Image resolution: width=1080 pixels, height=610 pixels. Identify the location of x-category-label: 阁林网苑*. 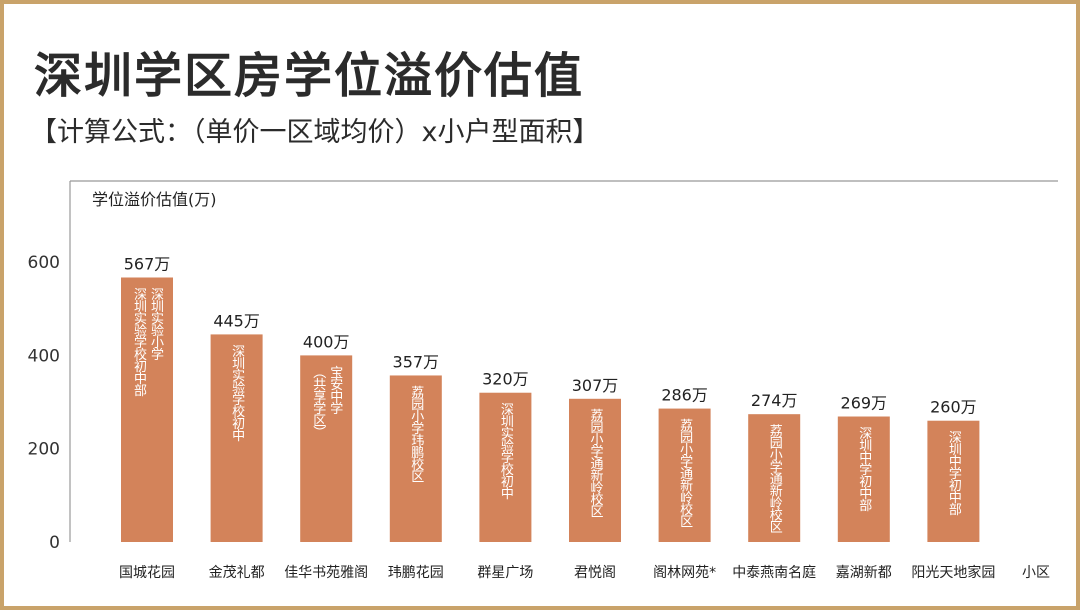
(684, 573).